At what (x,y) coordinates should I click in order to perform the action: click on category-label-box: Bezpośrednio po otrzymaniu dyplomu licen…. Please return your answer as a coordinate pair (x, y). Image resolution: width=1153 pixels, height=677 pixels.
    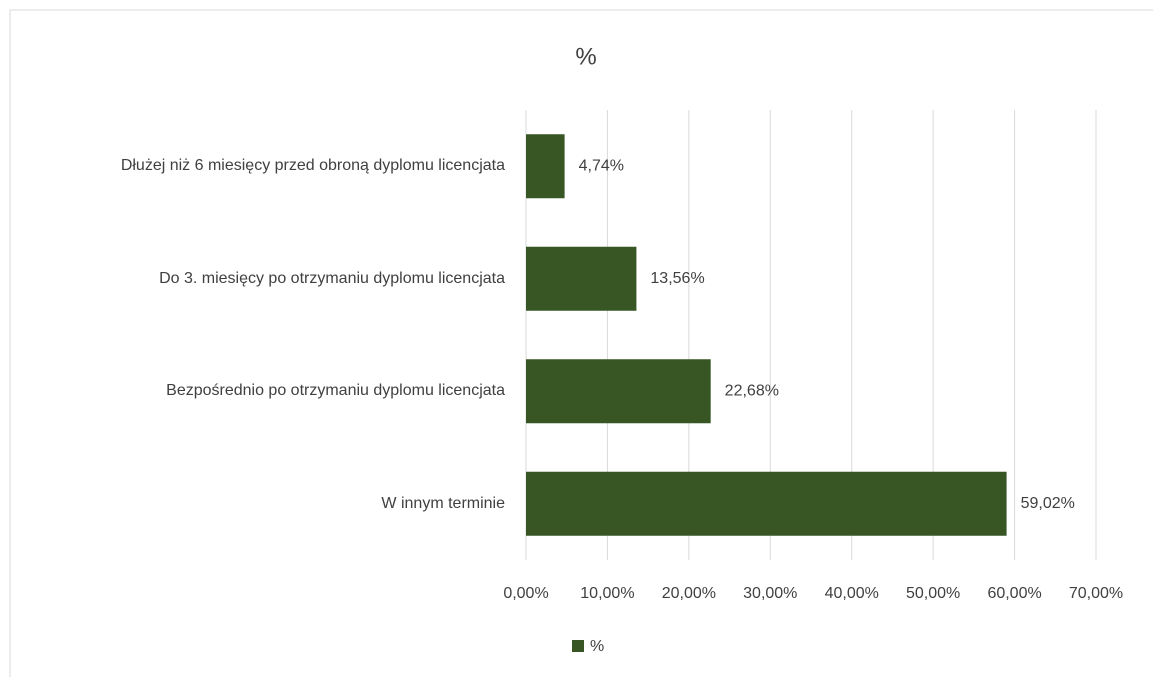
    Looking at the image, I should click on (335, 391).